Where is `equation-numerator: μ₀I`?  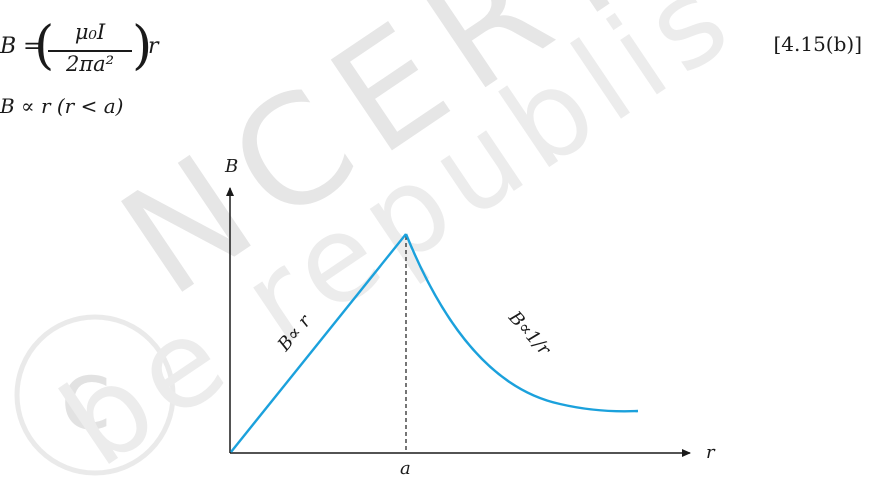
equation-numerator: μ₀I is located at coordinates (90, 32).